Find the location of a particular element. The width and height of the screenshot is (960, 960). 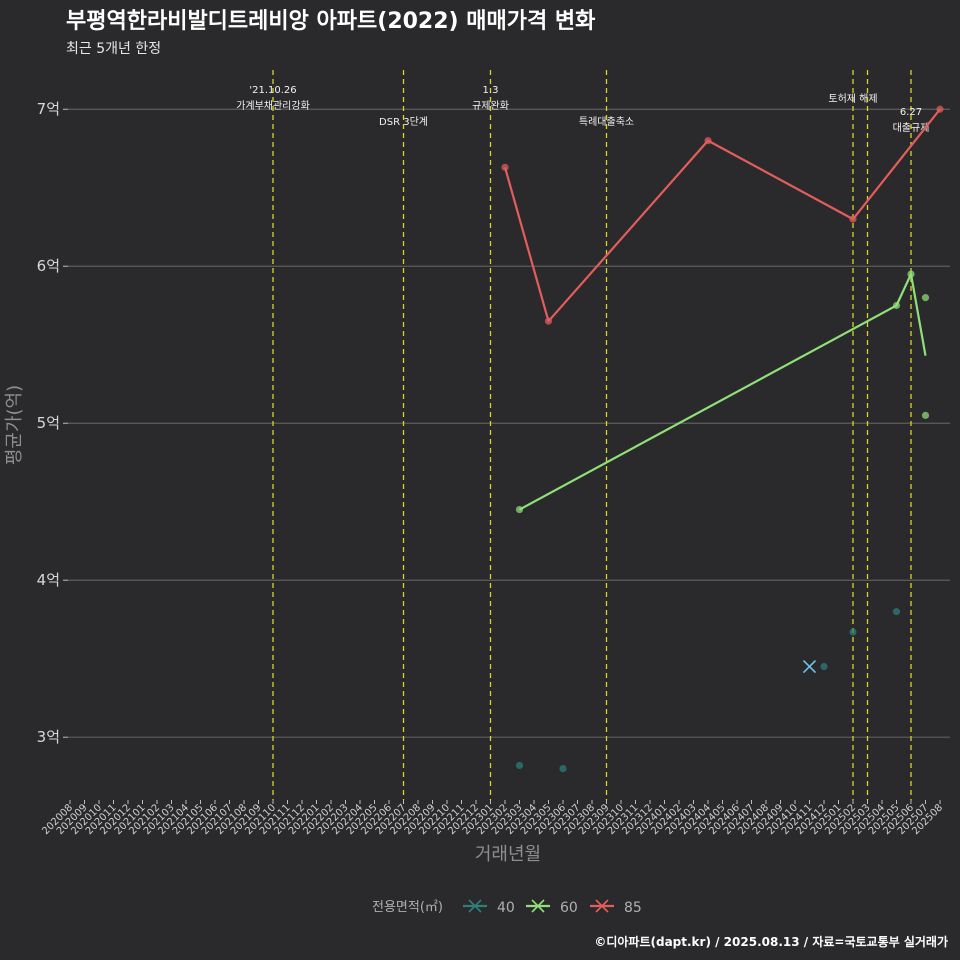

event-label: 대출규제 is located at coordinates (911, 128).